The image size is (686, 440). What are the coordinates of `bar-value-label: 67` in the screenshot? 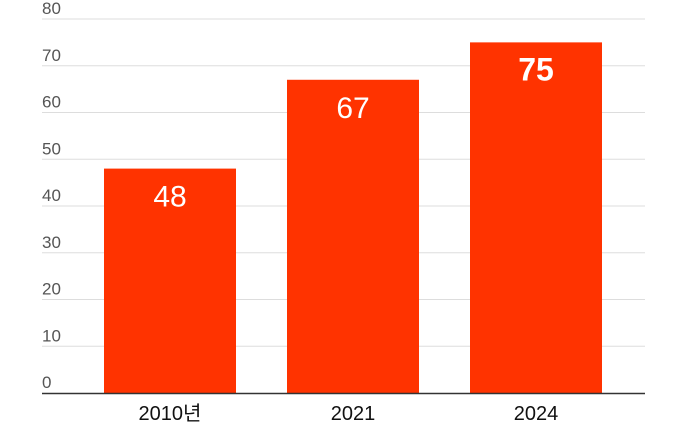 It's located at (352, 108).